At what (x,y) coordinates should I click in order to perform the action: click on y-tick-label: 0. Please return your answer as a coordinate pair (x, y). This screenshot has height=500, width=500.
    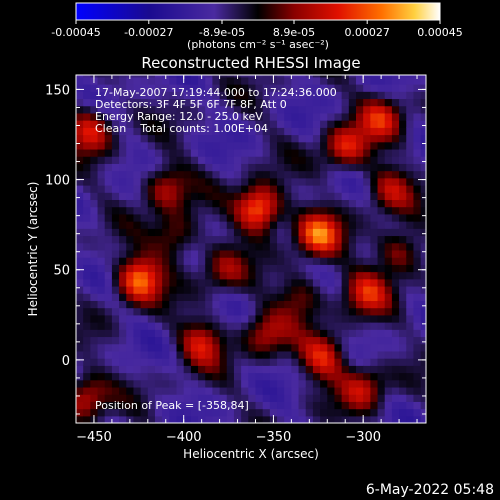
    Looking at the image, I should click on (66, 361).